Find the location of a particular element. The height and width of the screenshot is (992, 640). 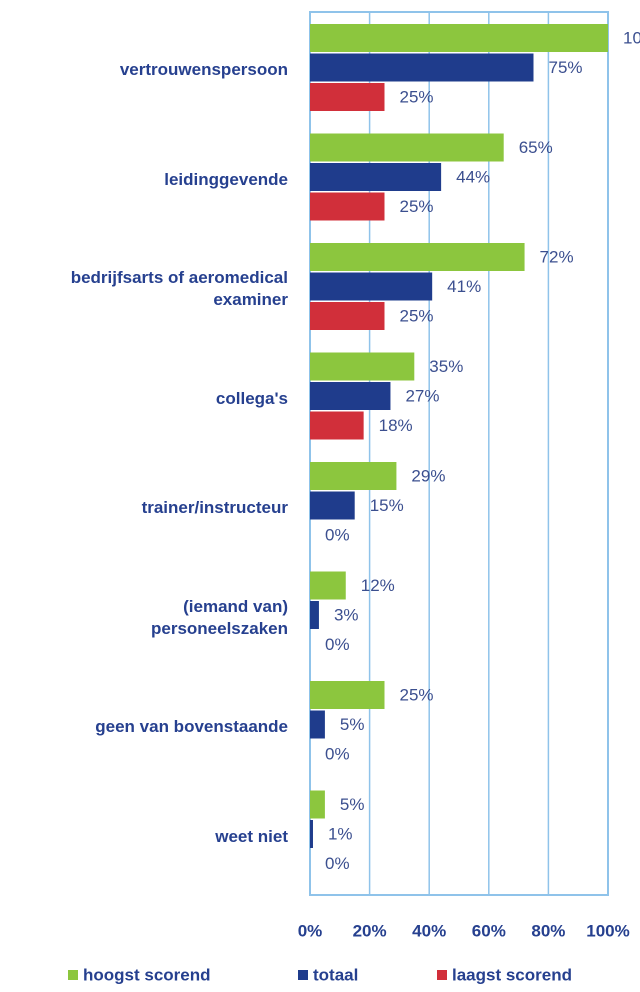

value-label: 18% is located at coordinates (396, 425).